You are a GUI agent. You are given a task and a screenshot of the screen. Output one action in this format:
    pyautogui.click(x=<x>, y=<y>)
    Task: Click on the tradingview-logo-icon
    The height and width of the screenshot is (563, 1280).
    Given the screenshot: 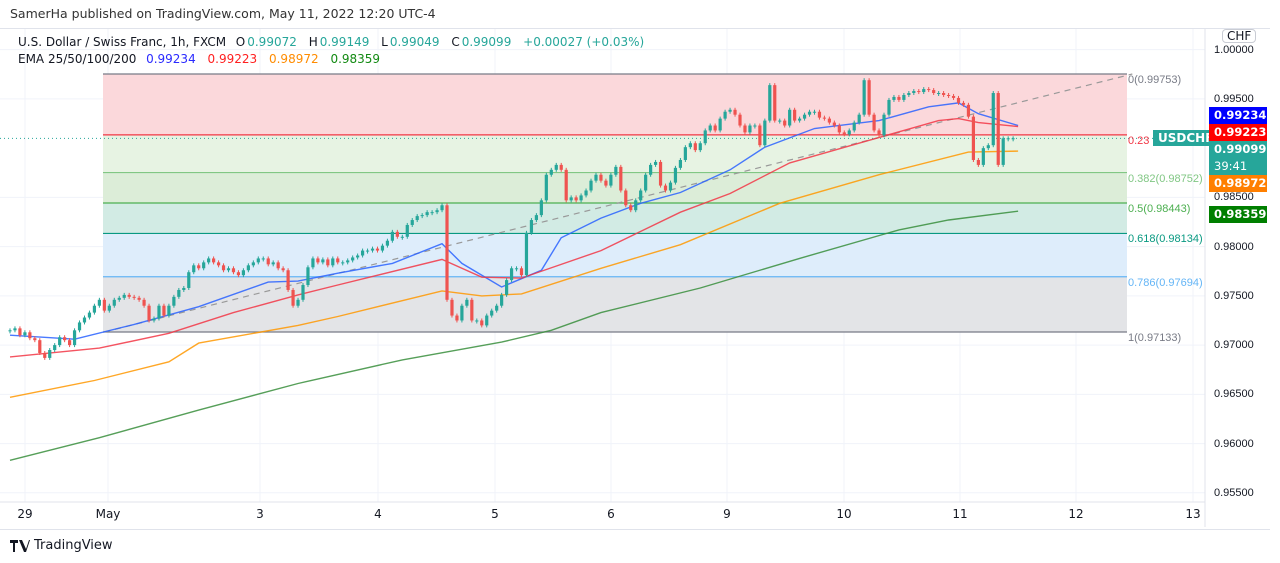 What is the action you would take?
    pyautogui.click(x=20, y=545)
    